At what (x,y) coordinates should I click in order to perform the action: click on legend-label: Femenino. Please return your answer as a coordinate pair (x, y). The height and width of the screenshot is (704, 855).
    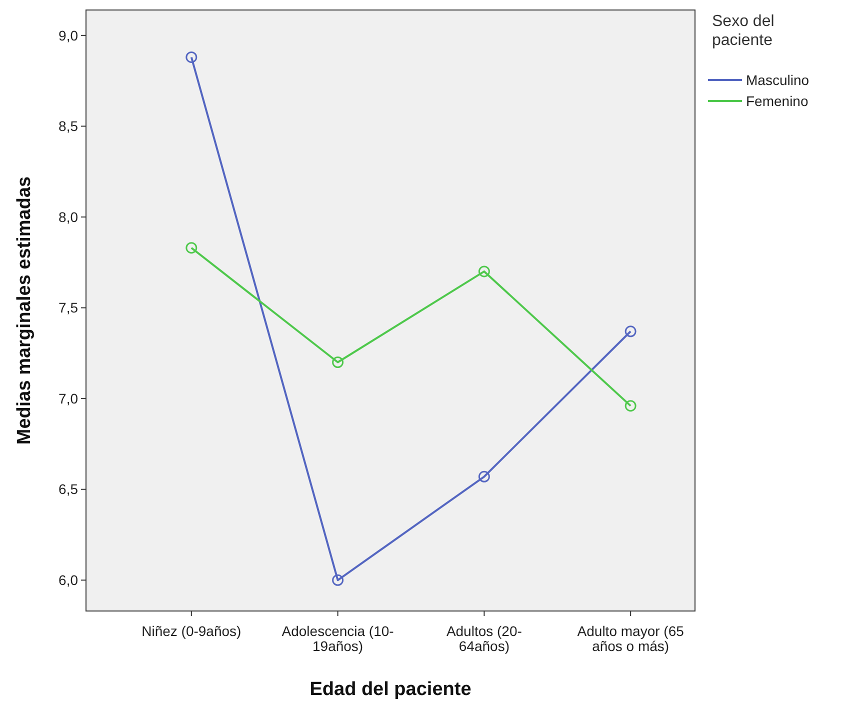
    Looking at the image, I should click on (777, 100).